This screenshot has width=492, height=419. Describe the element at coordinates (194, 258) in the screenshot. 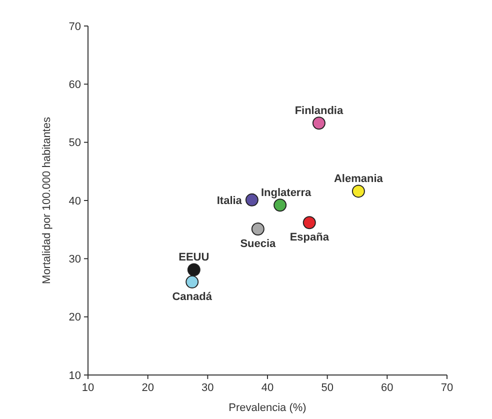

I see `series-label: EEUU` at that location.